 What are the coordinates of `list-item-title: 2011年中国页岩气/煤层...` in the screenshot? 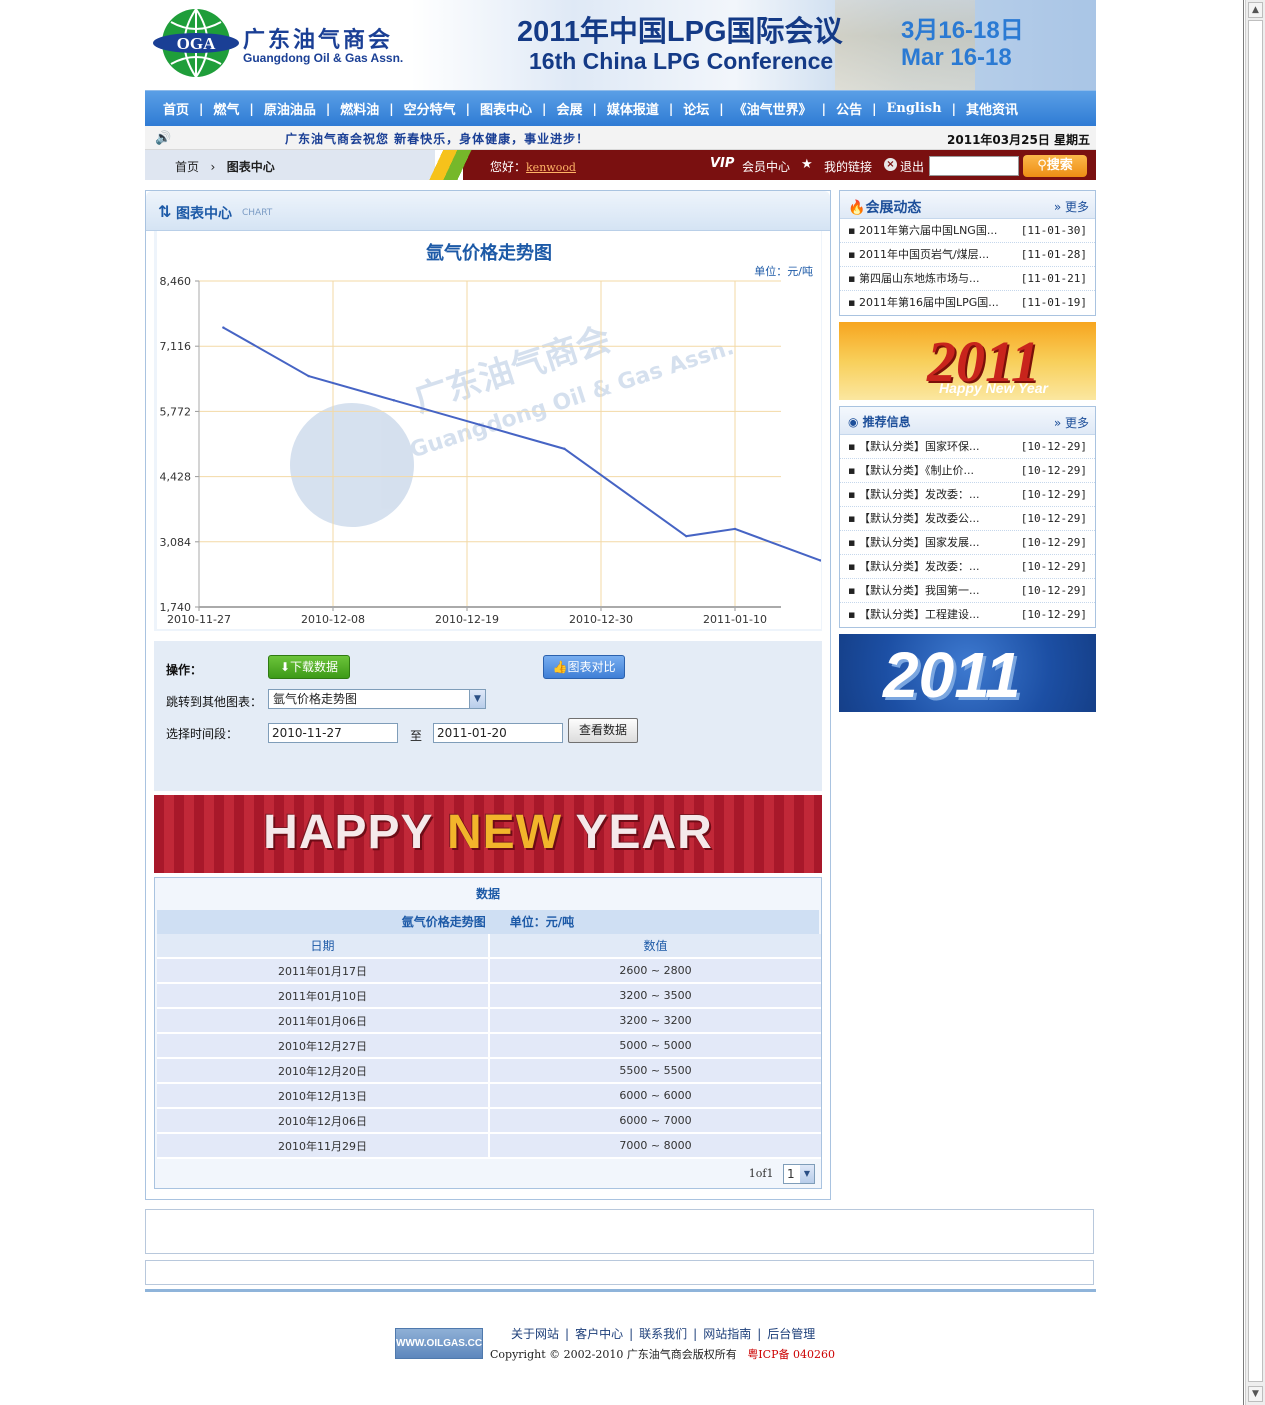 It's located at (924, 254).